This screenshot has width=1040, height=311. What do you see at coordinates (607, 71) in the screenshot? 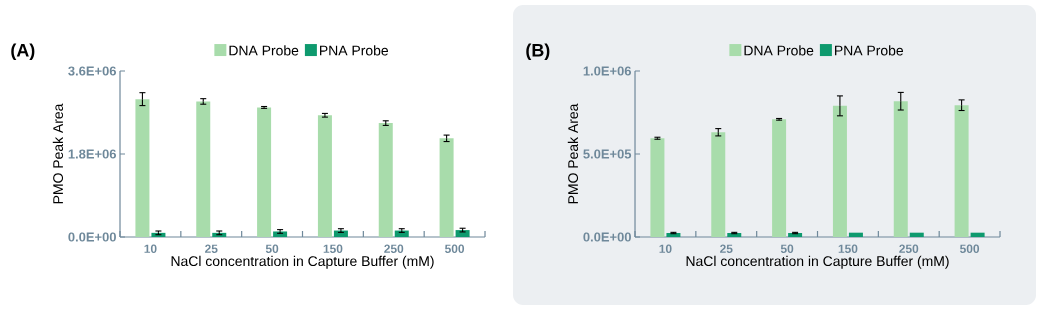
I see `y-tick-label: 1.0E+06` at bounding box center [607, 71].